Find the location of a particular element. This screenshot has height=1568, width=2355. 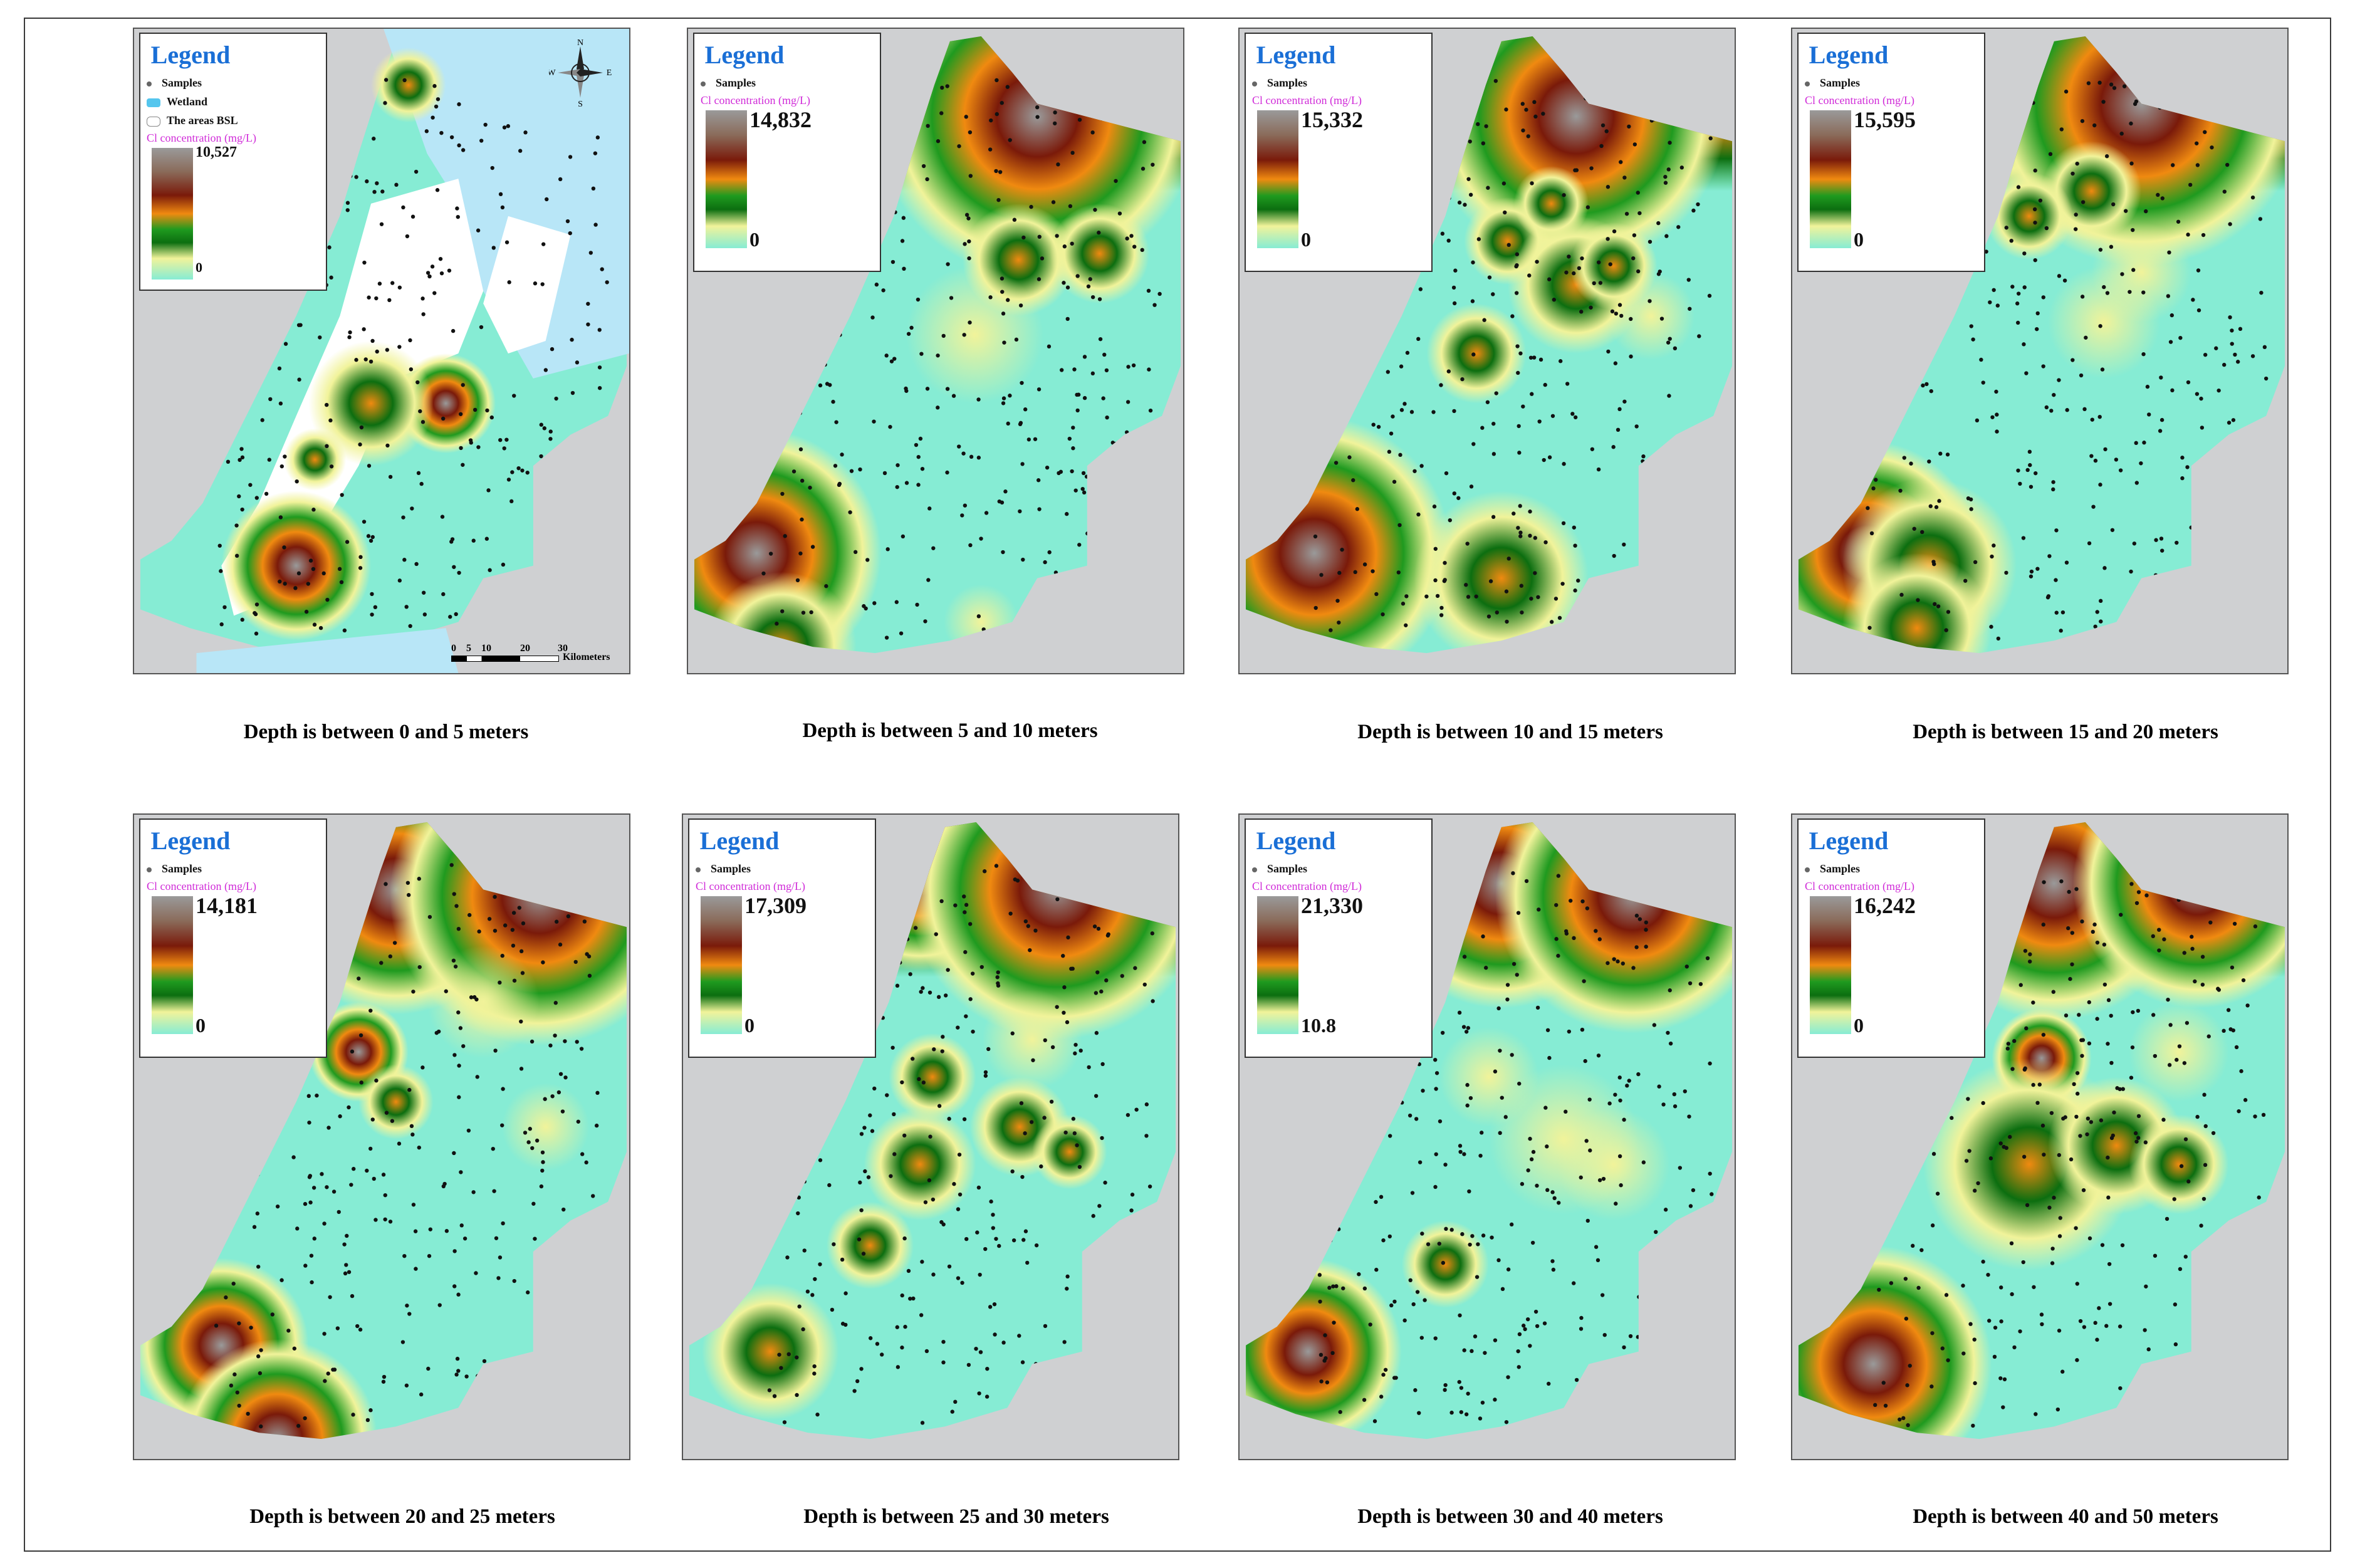

caption-5-10m: Depth is between 5 and 10 meters is located at coordinates (950, 730).